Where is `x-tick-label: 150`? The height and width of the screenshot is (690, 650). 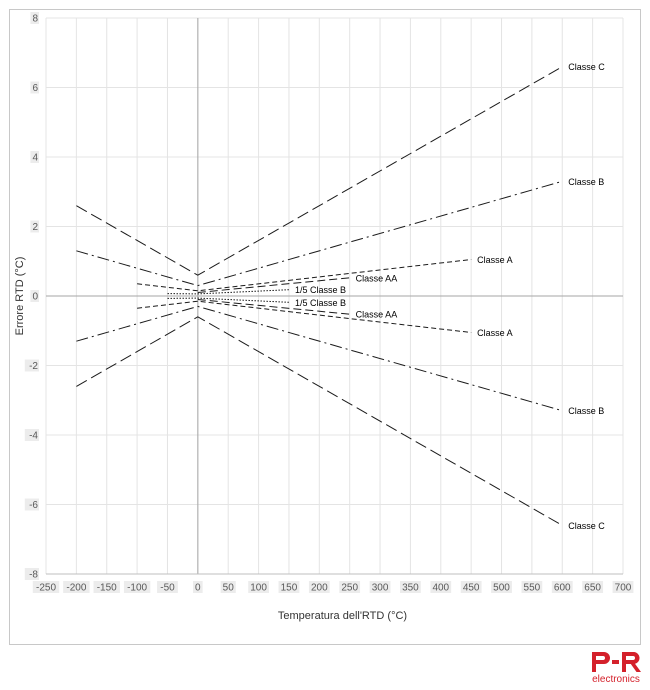
x-tick-label: 150 is located at coordinates (289, 588).